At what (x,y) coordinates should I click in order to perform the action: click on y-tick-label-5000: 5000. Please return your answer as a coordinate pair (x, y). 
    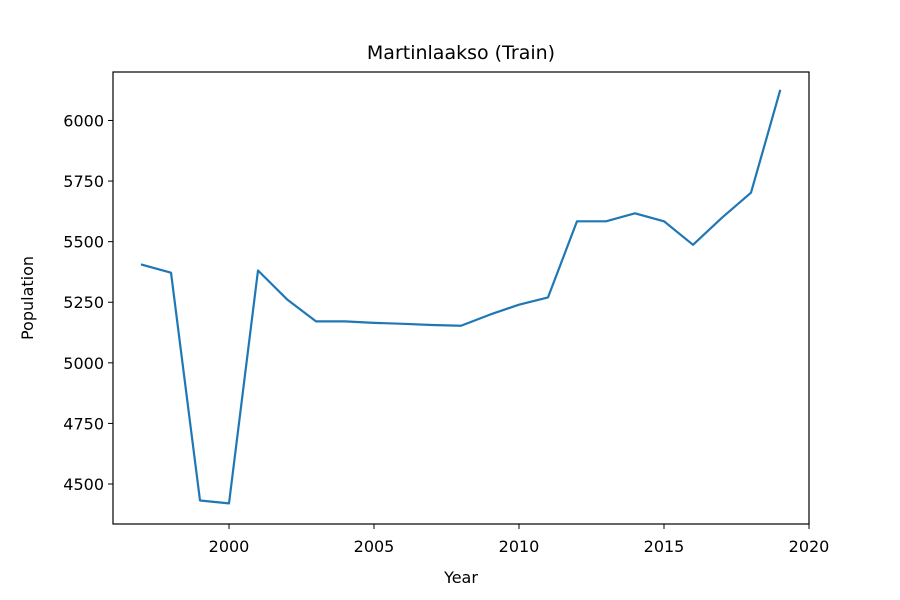
    Looking at the image, I should click on (83, 363).